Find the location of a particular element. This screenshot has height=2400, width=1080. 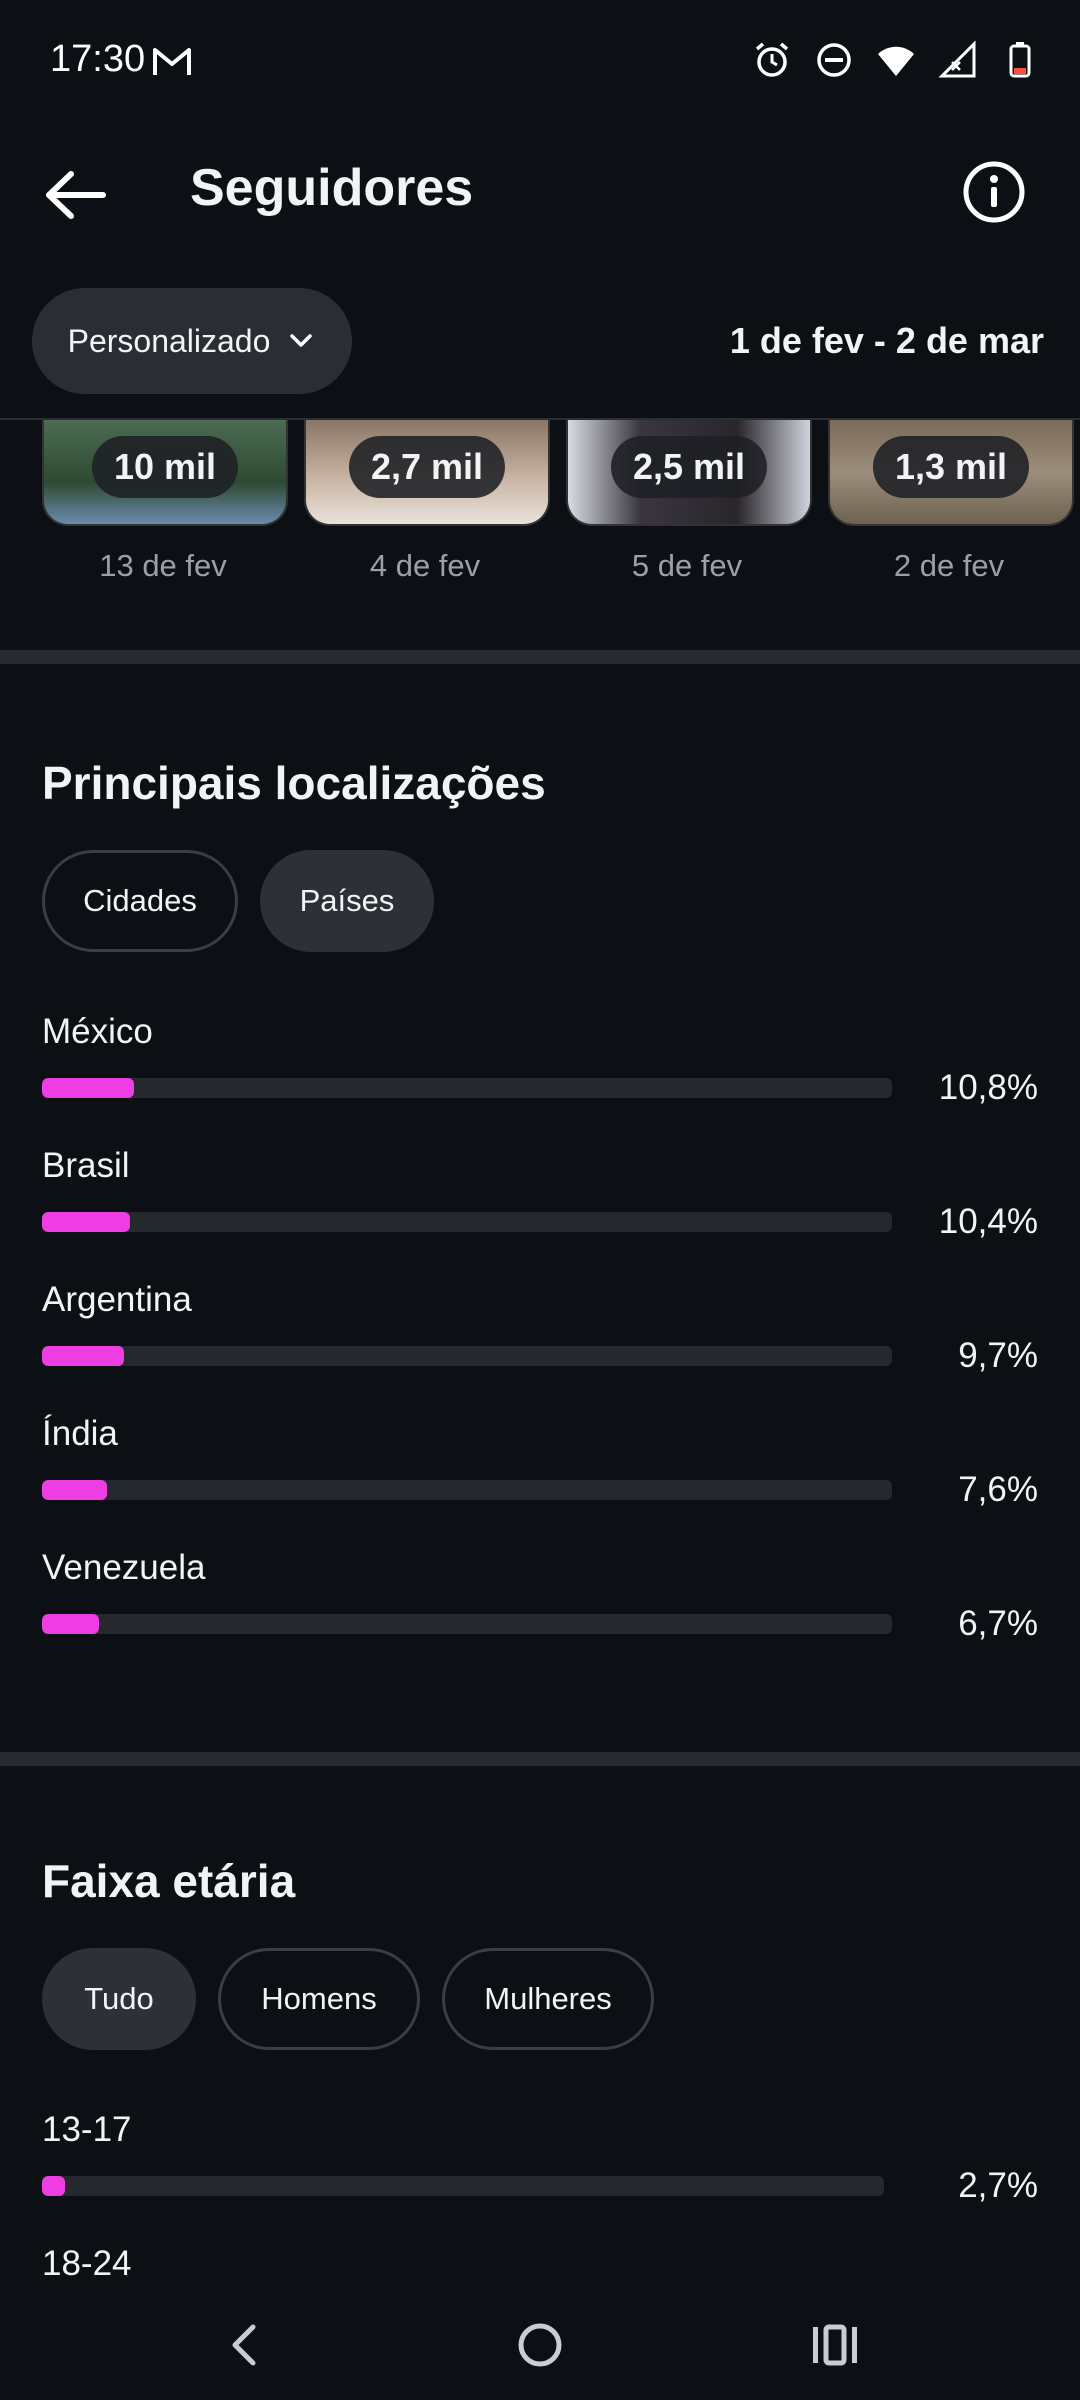

nav-recents-button is located at coordinates (835, 2345).